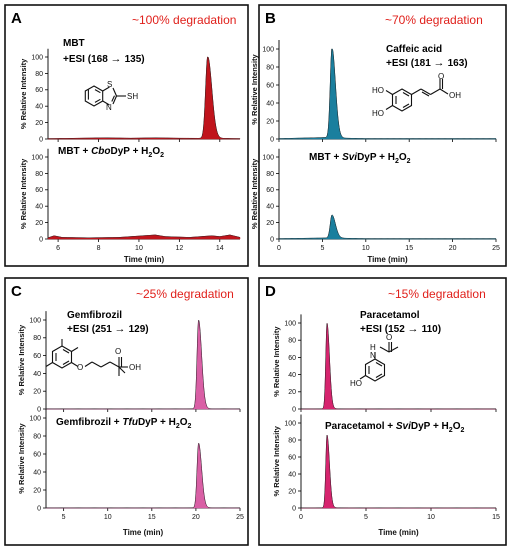  I want to click on condition-label: Gemfibrozil + TfuDyP + H2O2, so click(124, 423).